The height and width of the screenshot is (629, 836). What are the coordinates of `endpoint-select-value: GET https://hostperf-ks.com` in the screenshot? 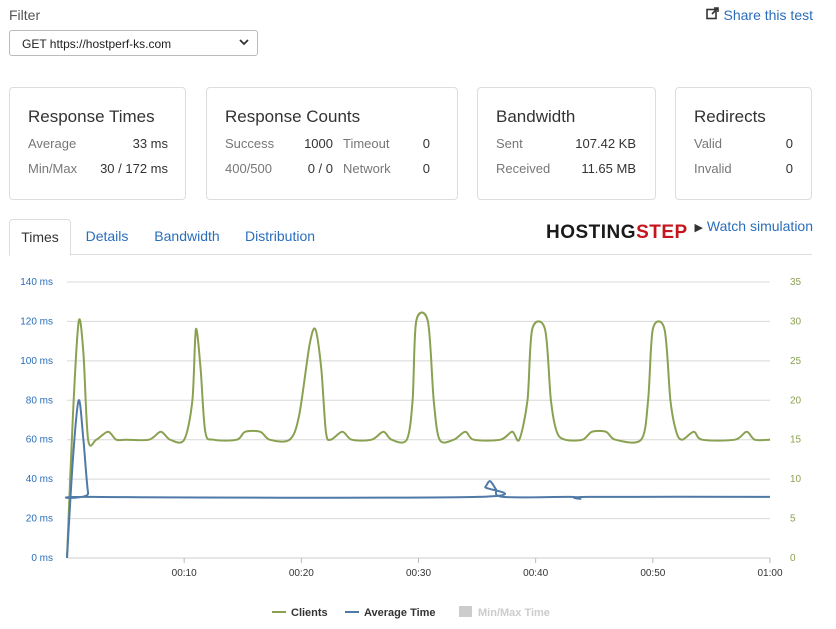 It's located at (97, 44).